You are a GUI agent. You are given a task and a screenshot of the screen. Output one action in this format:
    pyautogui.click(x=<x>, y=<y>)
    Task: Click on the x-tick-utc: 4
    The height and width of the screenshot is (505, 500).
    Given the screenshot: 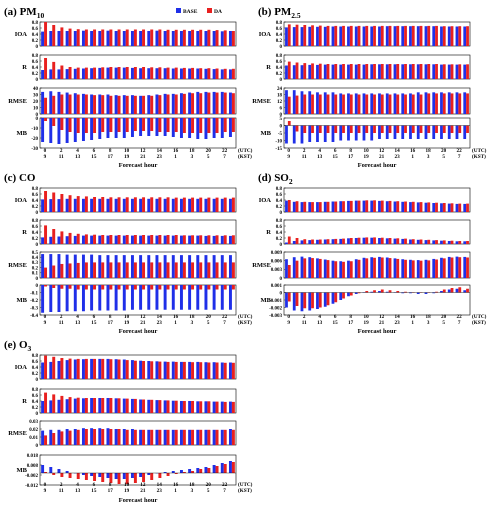 What is the action you would take?
    pyautogui.click(x=77, y=485)
    